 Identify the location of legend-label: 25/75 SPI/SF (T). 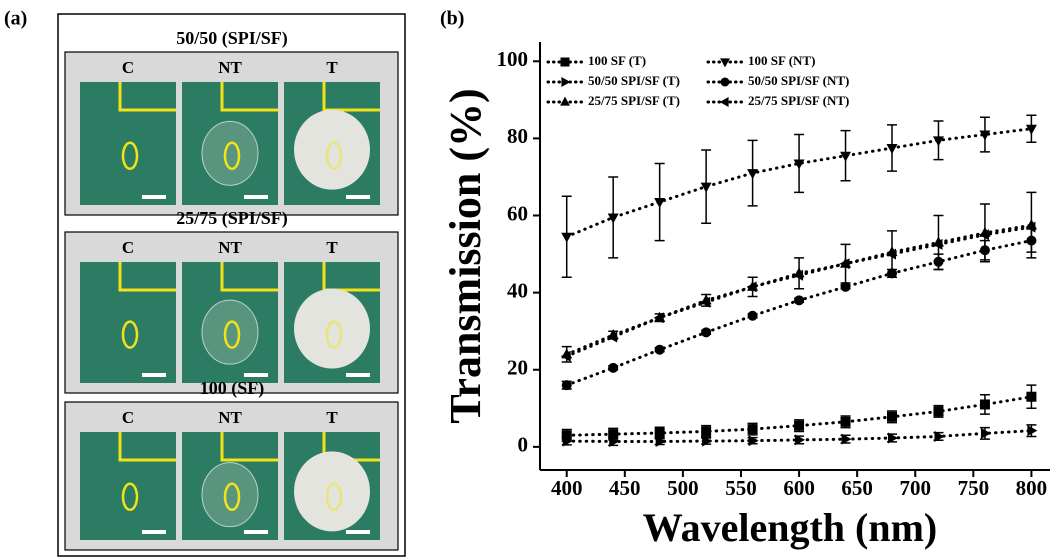
(634, 100).